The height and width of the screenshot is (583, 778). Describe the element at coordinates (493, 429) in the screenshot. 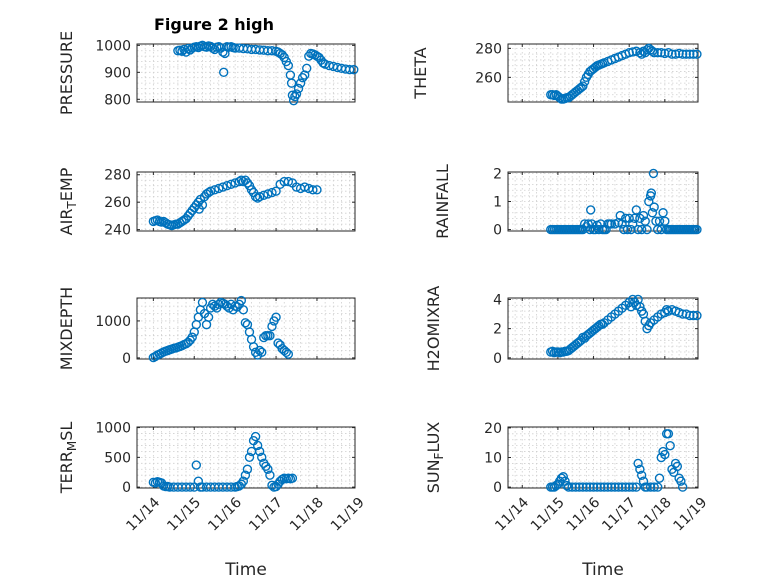

I see `y-tick-label: 20` at that location.